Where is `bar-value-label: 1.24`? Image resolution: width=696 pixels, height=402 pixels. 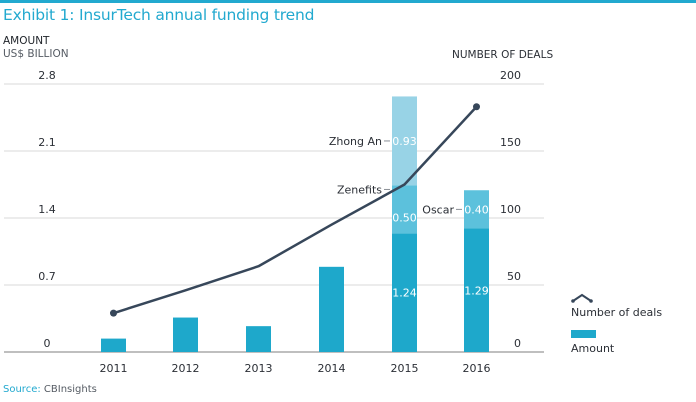
bar-value-label: 1.24 is located at coordinates (404, 293).